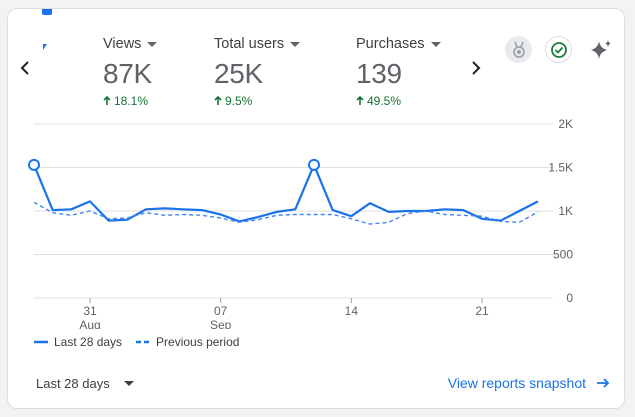 The image size is (635, 417). I want to click on metric-change-value: 49.5%, so click(384, 101).